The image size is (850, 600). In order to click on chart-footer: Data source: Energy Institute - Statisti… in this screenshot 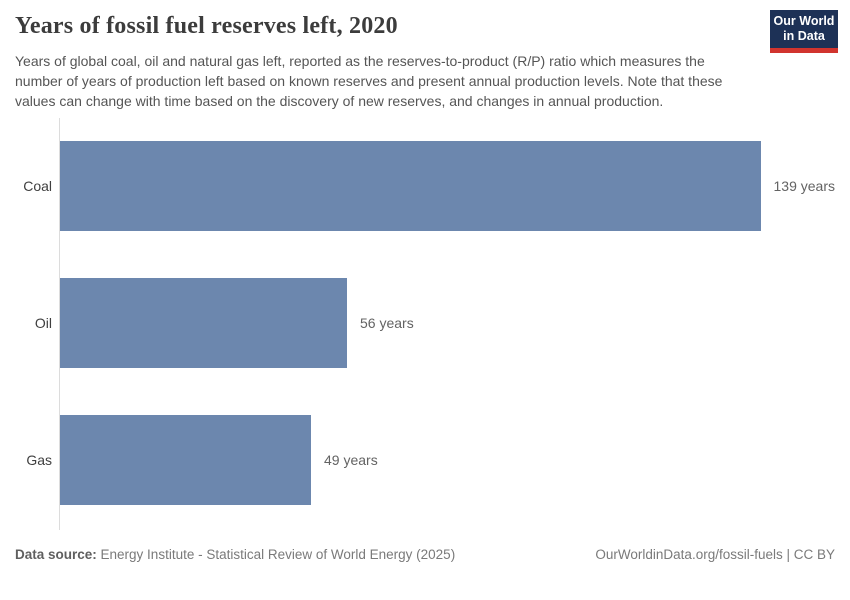, I will do `click(425, 554)`.